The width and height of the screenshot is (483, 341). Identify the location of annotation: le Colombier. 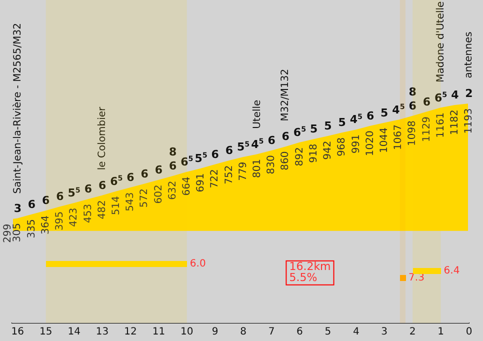
(102, 138).